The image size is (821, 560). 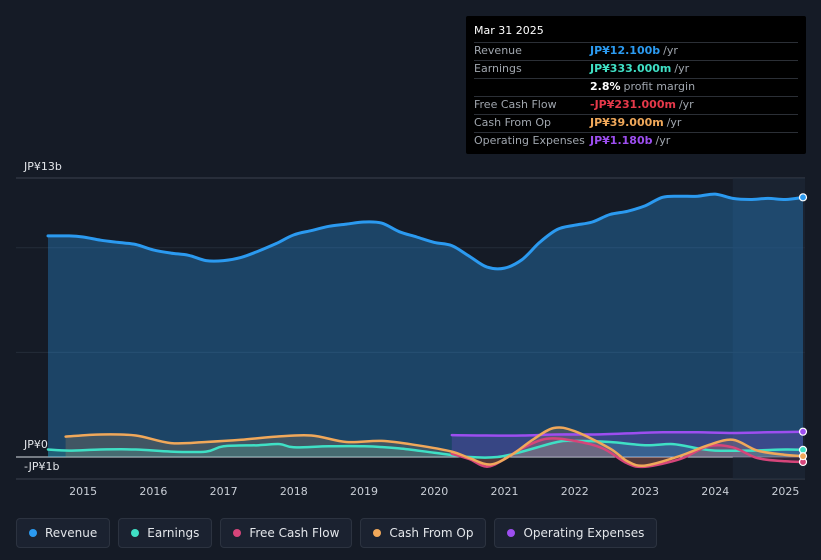 What do you see at coordinates (425, 231) in the screenshot?
I see `revenue-line` at bounding box center [425, 231].